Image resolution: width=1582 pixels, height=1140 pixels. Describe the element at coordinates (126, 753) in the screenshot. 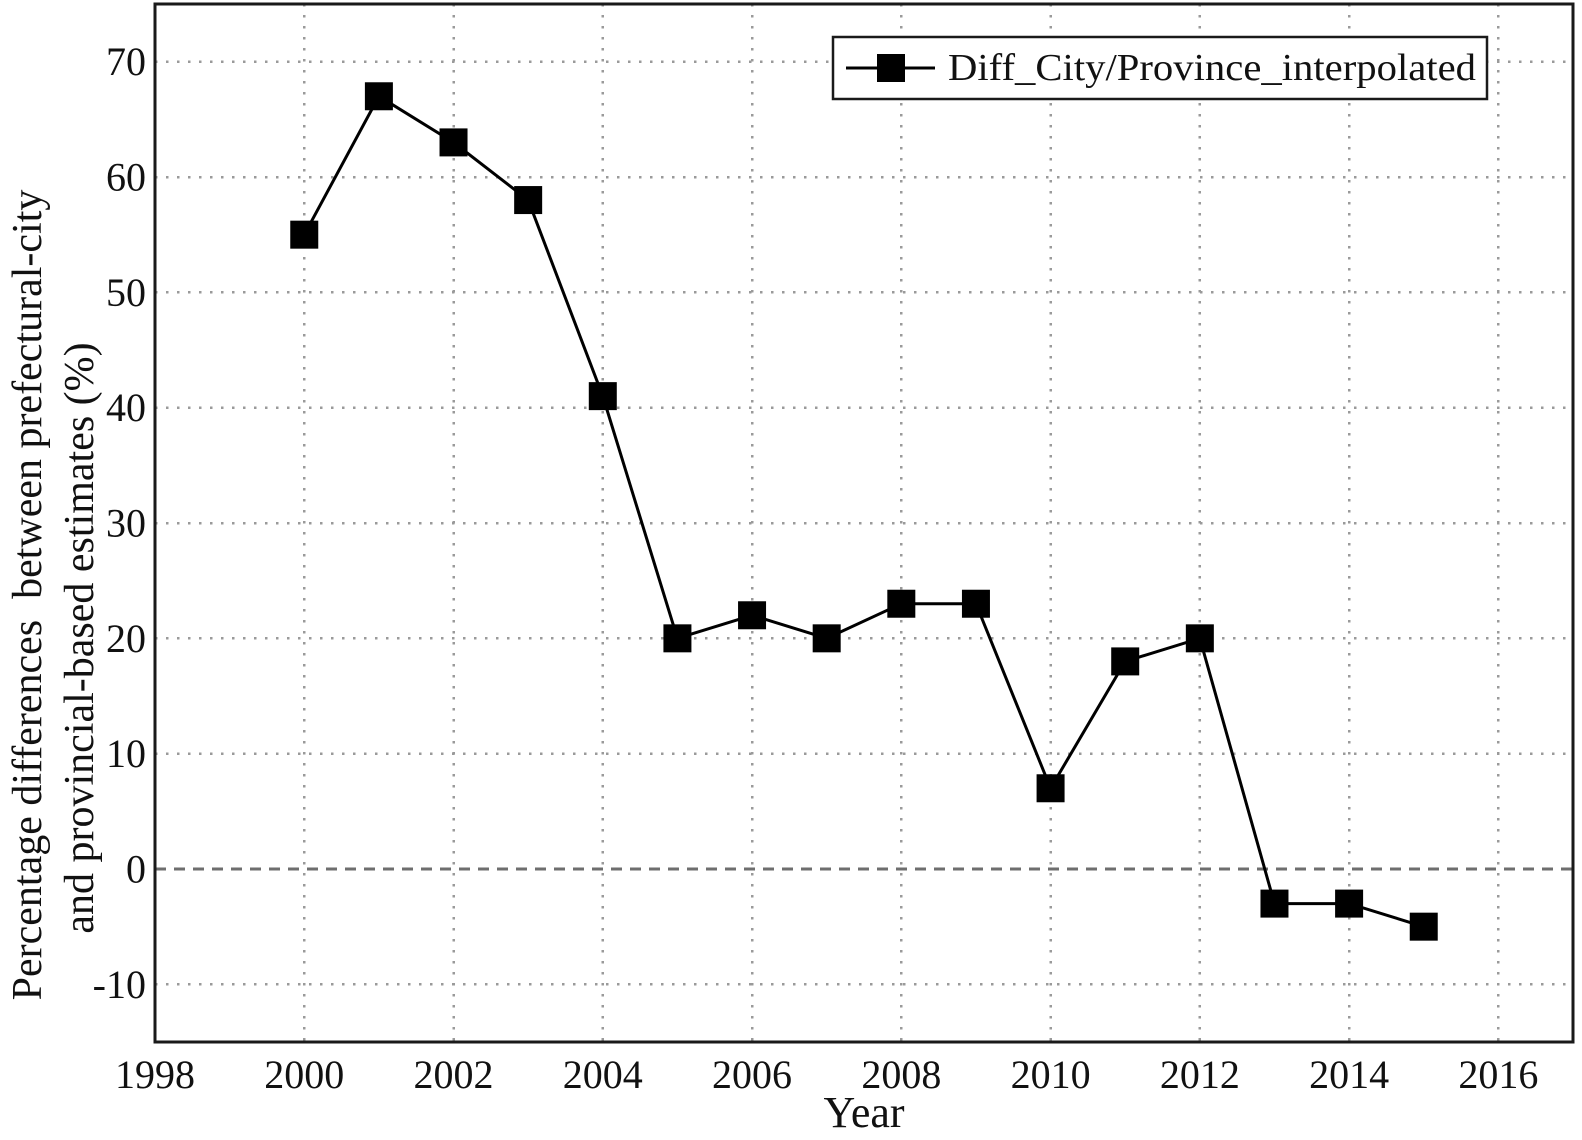

I see `y-tick-label: 10` at that location.